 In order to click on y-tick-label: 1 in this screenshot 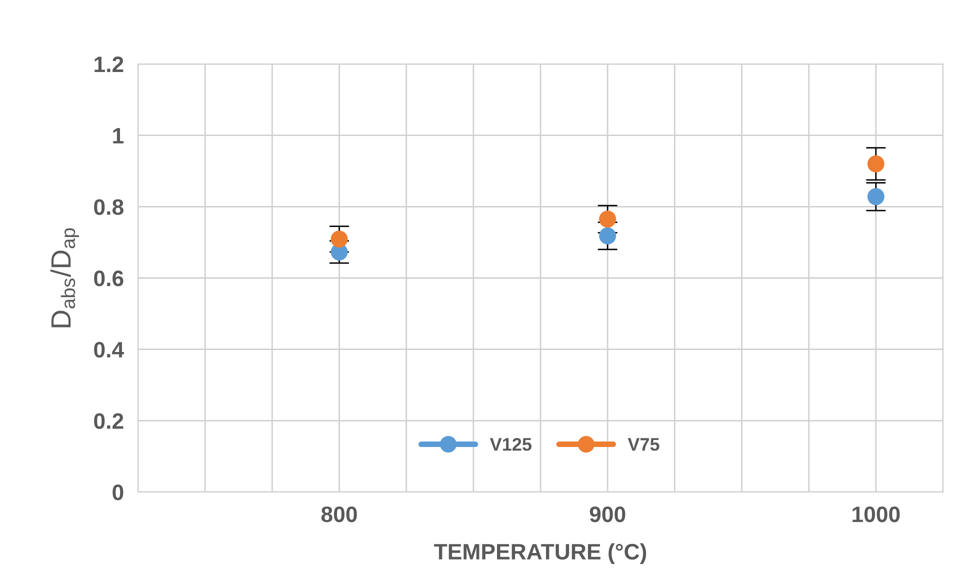, I will do `click(118, 136)`.